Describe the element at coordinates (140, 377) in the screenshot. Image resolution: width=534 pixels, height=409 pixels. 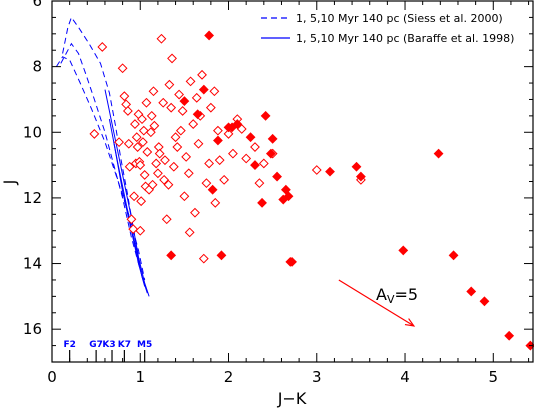
I see `x-tick-label: 1` at that location.